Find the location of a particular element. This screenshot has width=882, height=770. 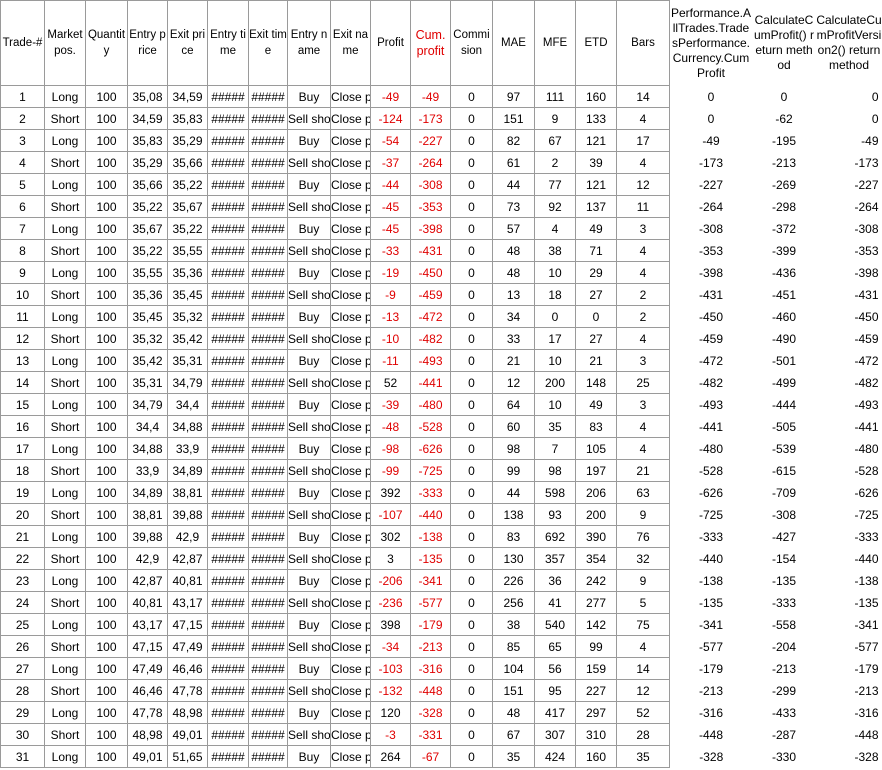

cell: 9 is located at coordinates (643, 514).